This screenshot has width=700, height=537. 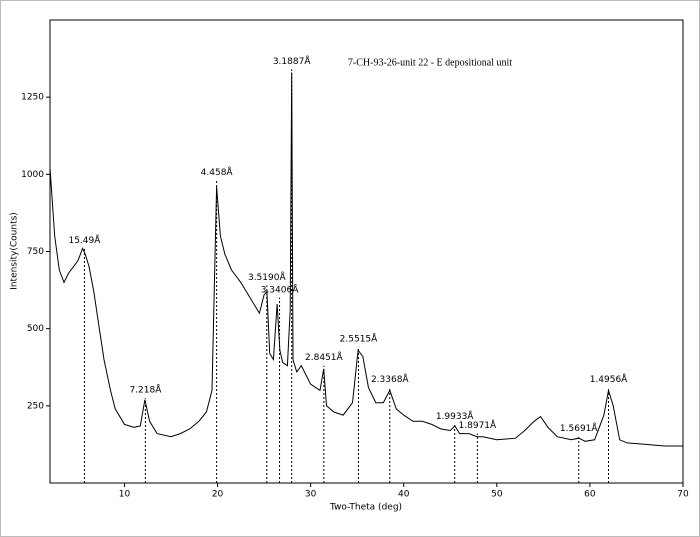 I want to click on peak-label: 2.5515Å, so click(x=359, y=339).